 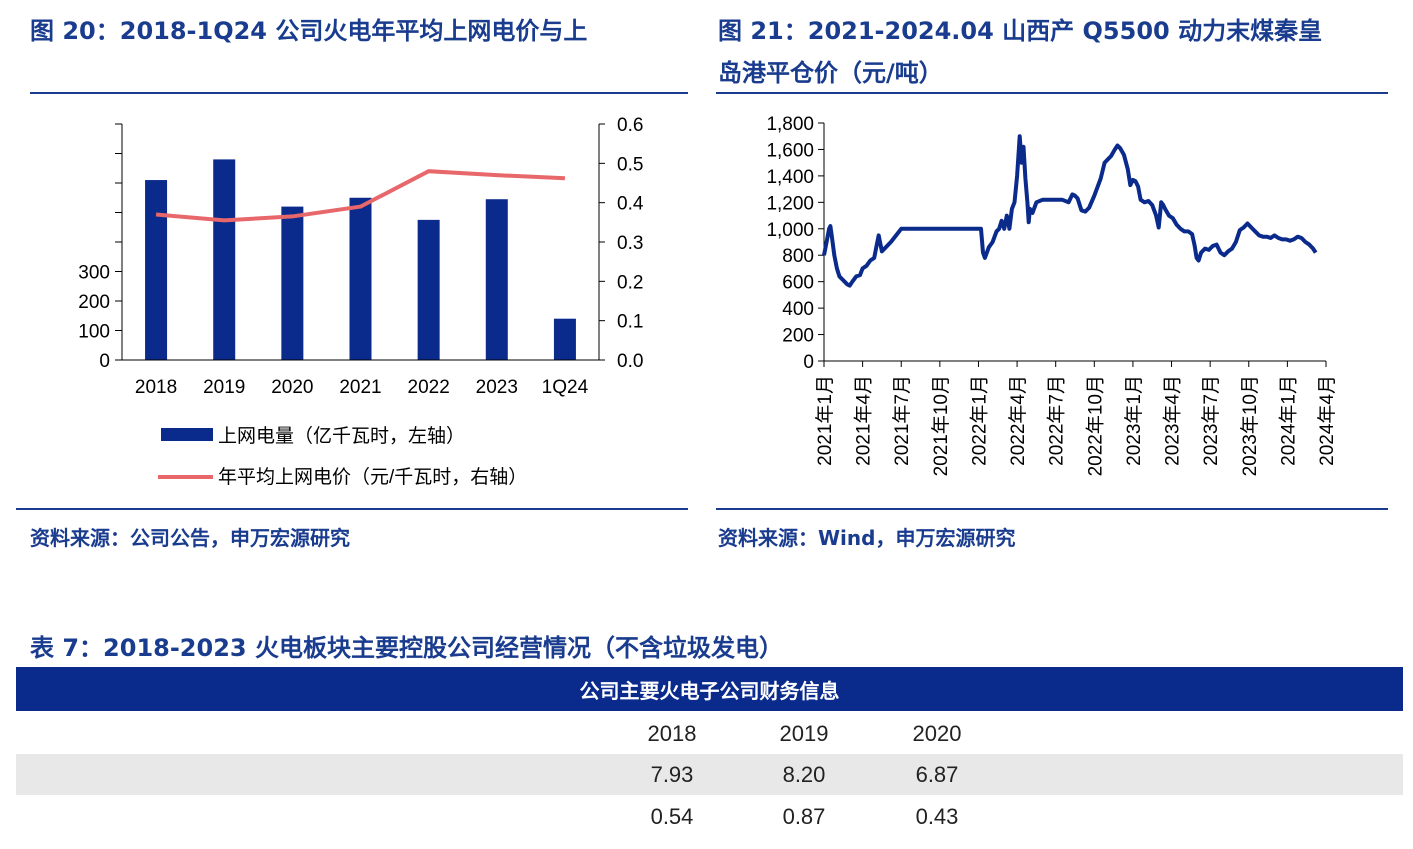 I want to click on left-tick-label: 100, so click(x=94, y=332).